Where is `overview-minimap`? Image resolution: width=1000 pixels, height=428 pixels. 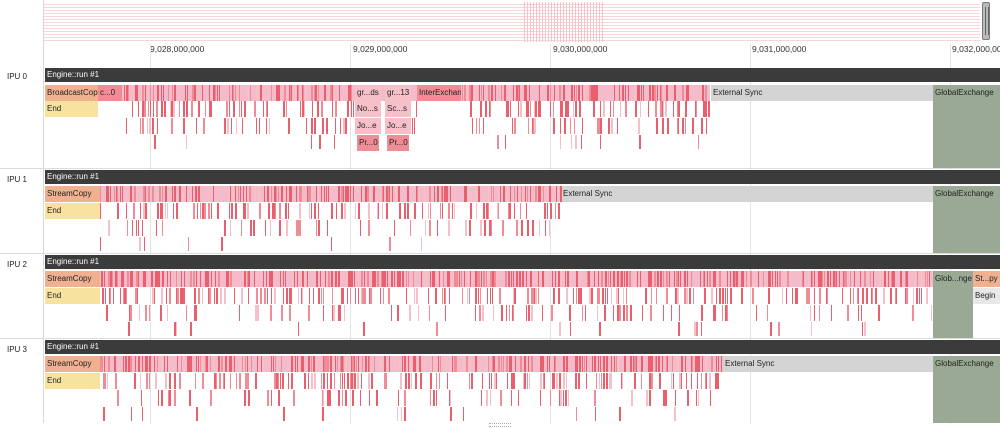
overview-minimap is located at coordinates (500, 22).